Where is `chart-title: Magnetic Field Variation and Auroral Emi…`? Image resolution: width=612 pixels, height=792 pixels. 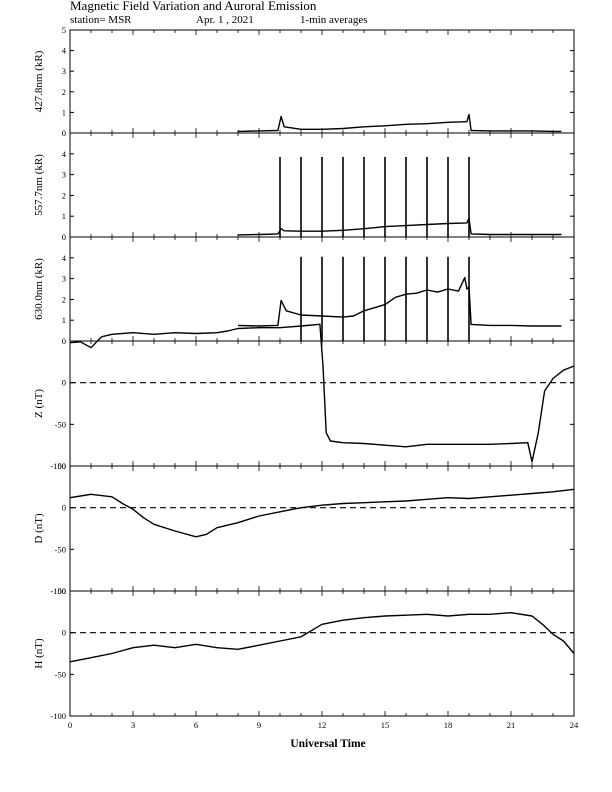 chart-title: Magnetic Field Variation and Auroral Emi… is located at coordinates (193, 6).